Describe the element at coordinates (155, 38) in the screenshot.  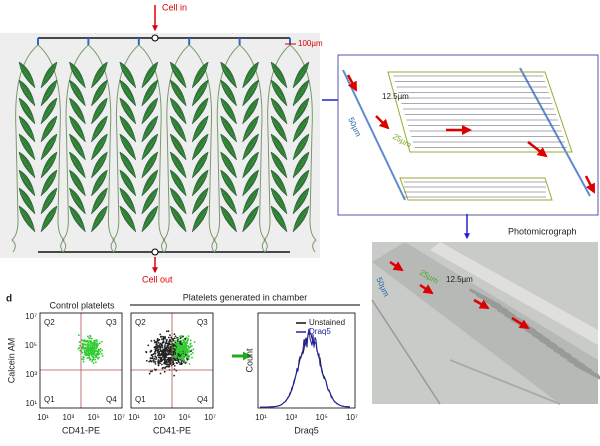
I see `inlet` at that location.